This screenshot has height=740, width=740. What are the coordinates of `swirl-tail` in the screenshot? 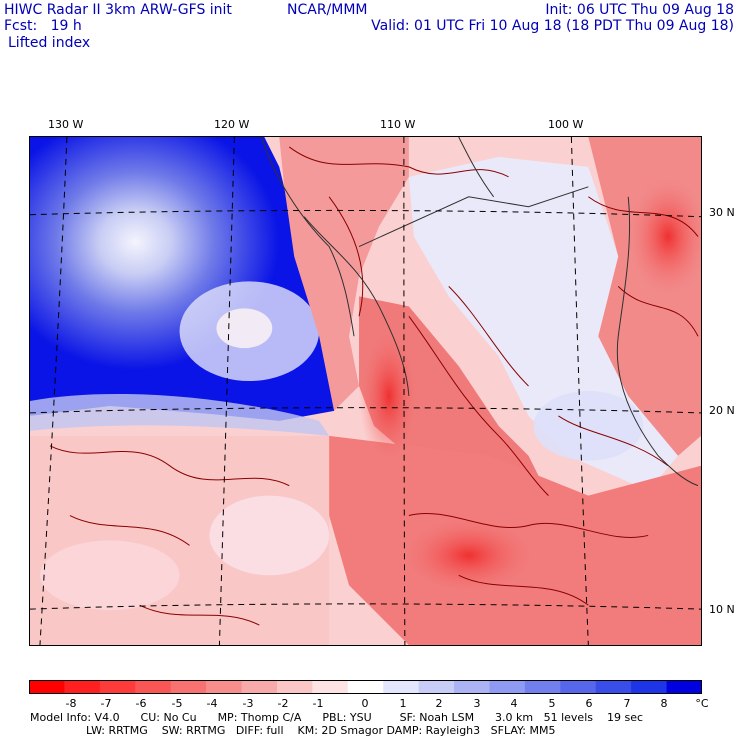 It's located at (180, 414).